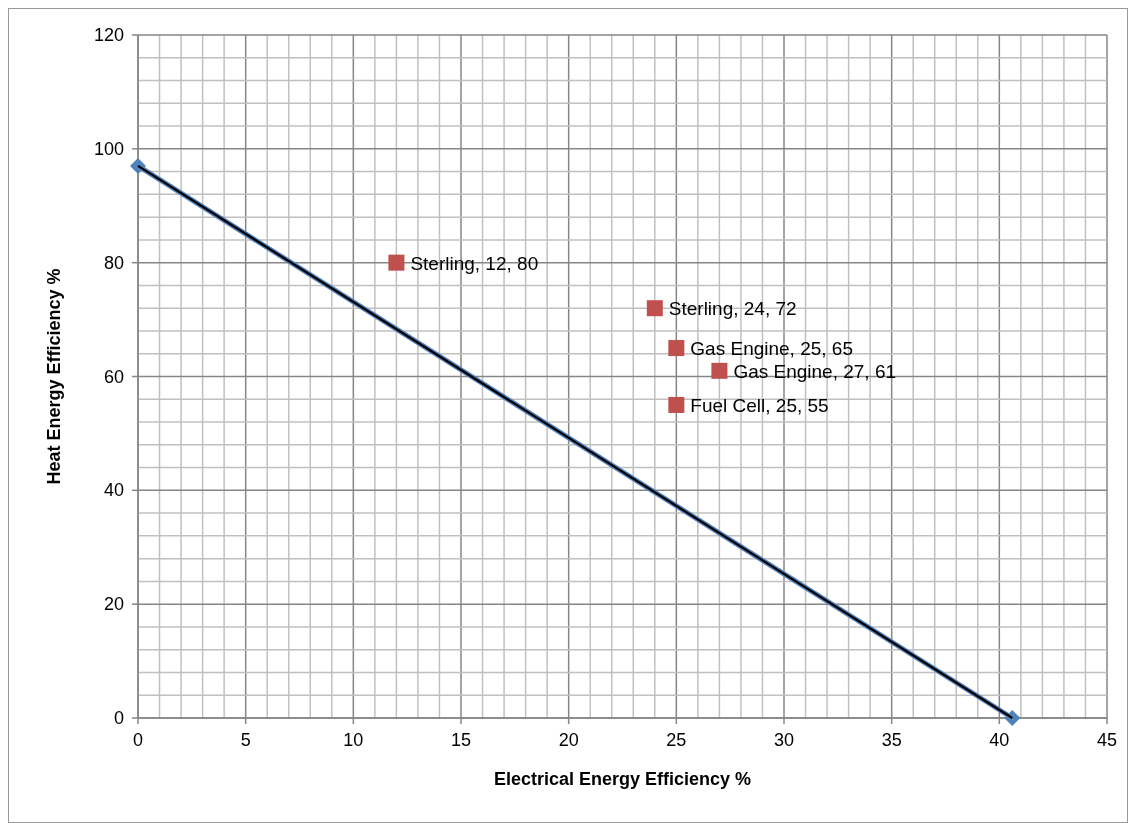  I want to click on x-tick-label: 35, so click(891, 740).